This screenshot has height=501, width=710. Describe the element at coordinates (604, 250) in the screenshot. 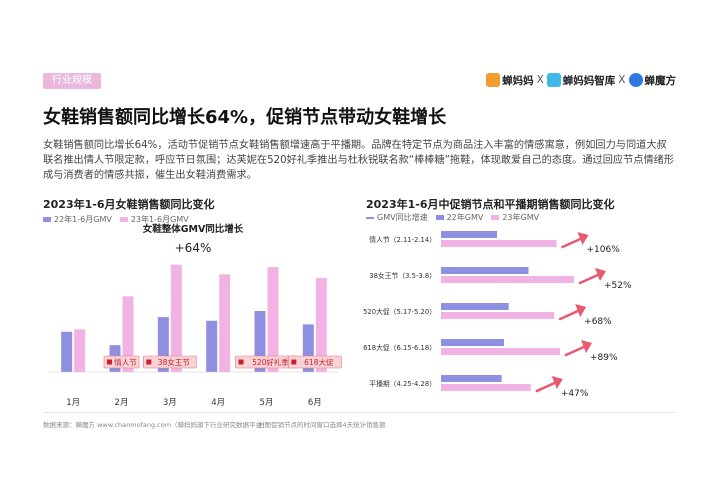

I see `yoy-label: +106%` at that location.